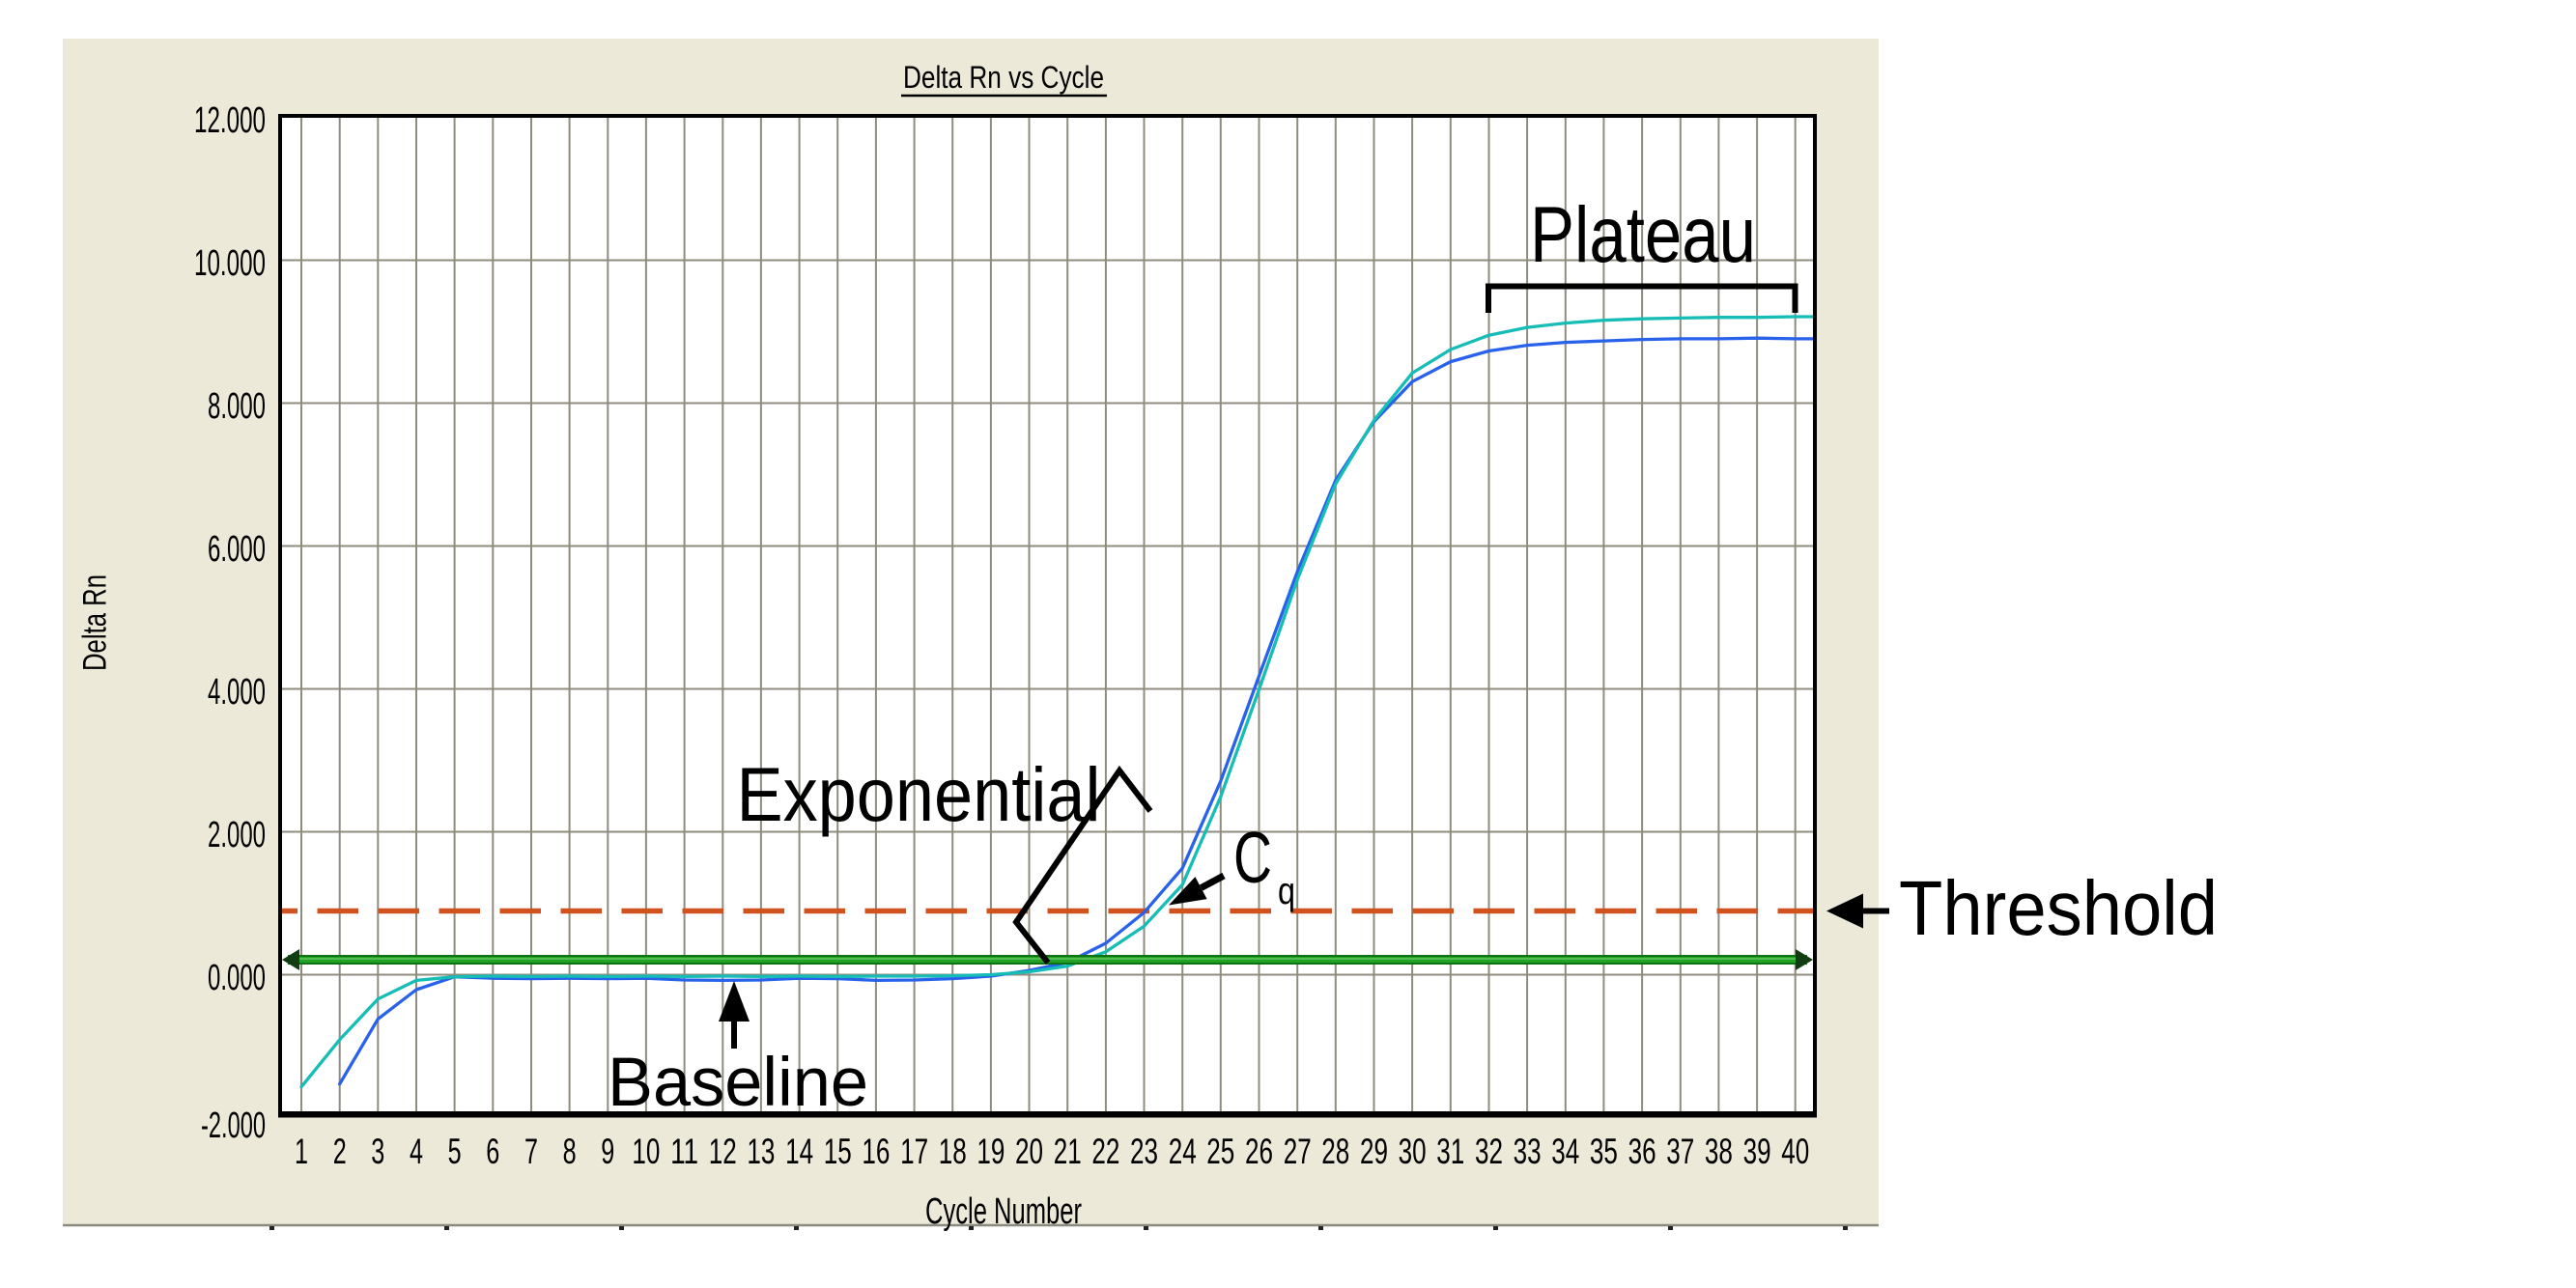  What do you see at coordinates (1298, 1151) in the screenshot?
I see `svg-text: 27` at bounding box center [1298, 1151].